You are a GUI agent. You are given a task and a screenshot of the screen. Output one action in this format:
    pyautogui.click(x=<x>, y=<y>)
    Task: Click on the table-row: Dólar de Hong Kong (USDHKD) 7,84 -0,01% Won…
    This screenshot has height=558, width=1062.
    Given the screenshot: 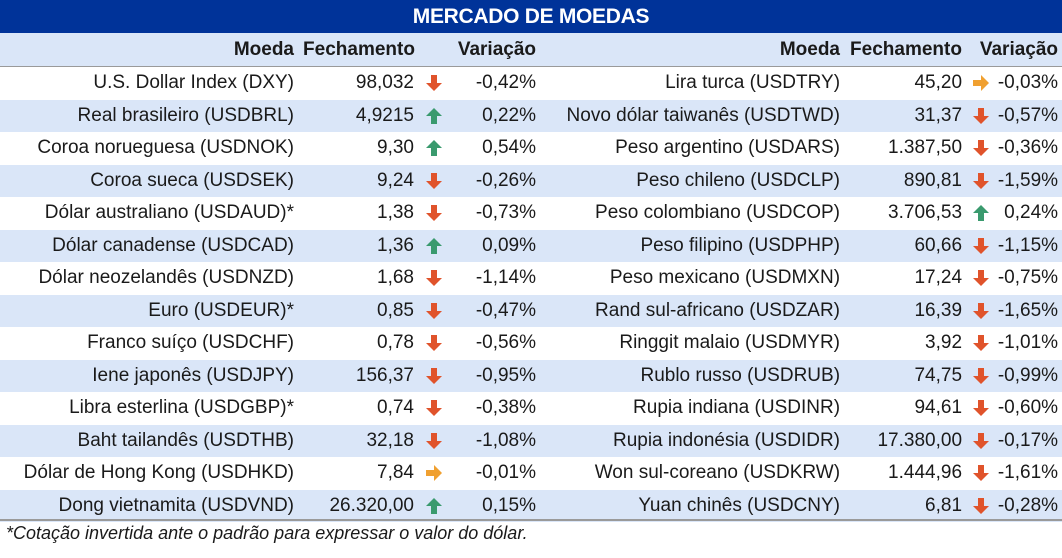 What is the action you would take?
    pyautogui.click(x=531, y=473)
    